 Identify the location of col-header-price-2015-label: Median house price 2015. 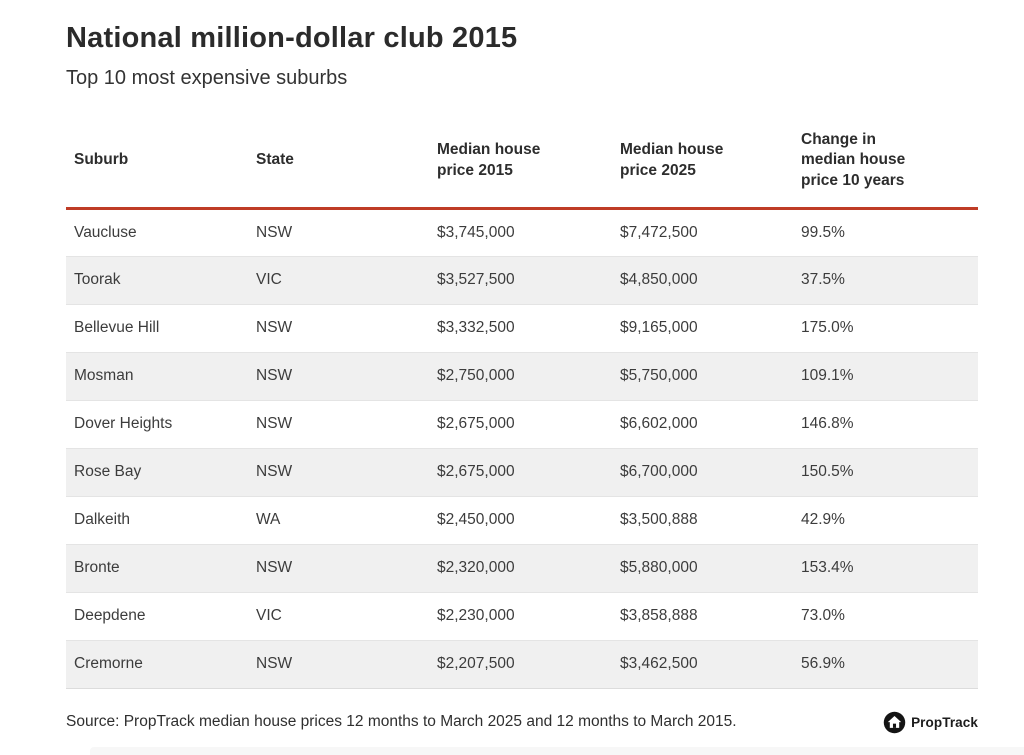
(489, 160).